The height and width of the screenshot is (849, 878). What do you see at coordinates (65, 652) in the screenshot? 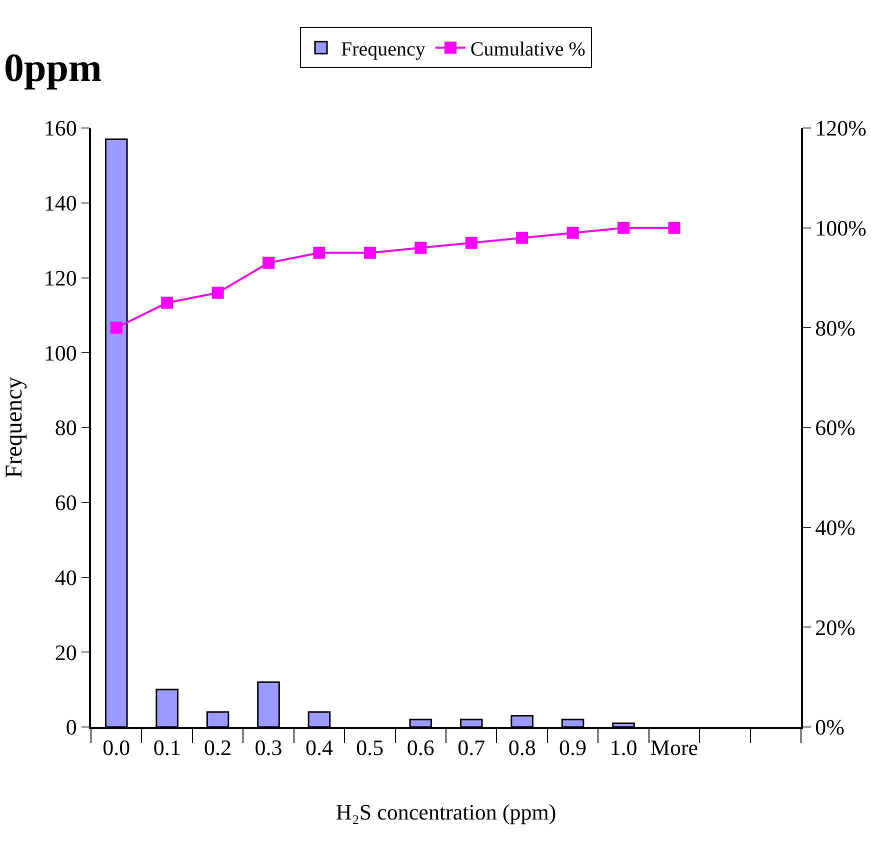
I see `y-tick-label: 20` at bounding box center [65, 652].